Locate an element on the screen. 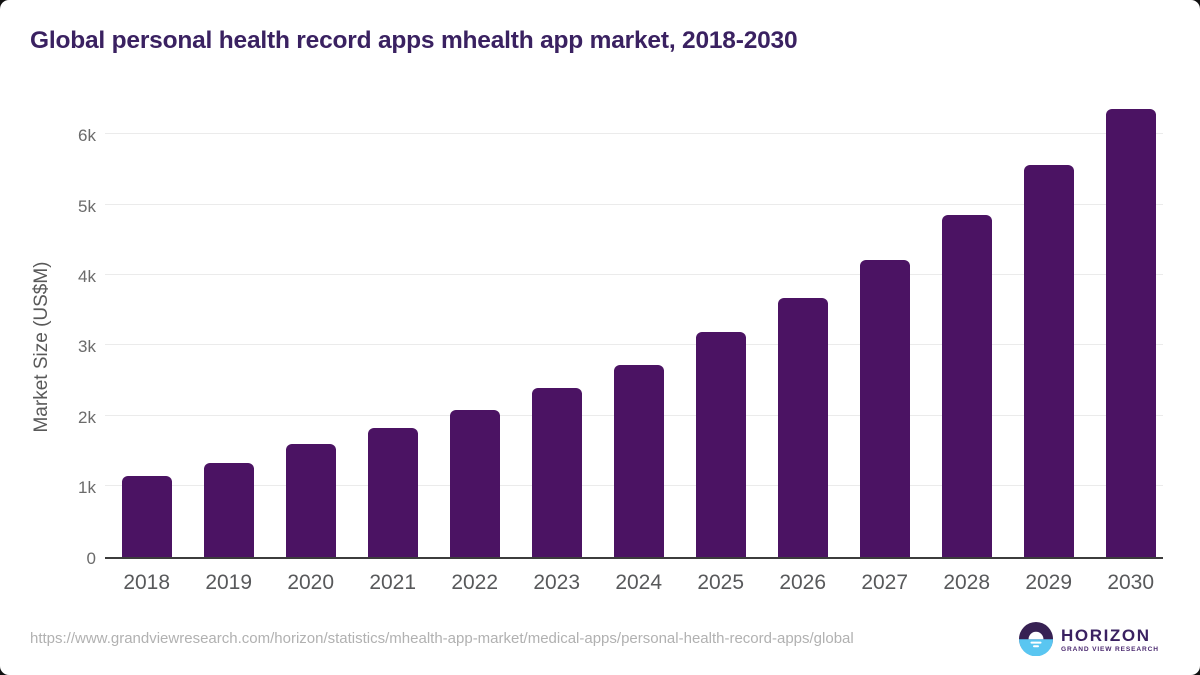 This screenshot has height=675, width=1200. bar-2024 is located at coordinates (638, 461).